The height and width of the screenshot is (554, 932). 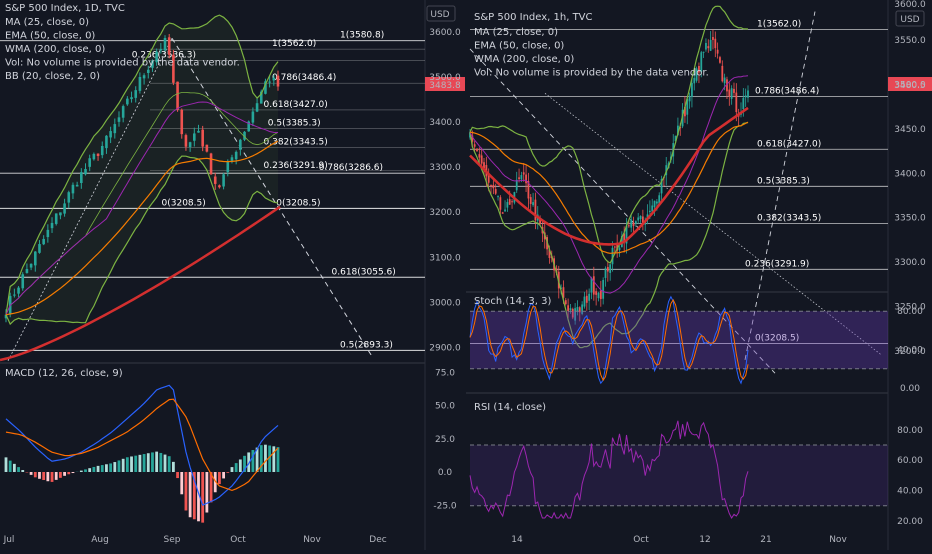 I want to click on x-tick-label: Jul, so click(x=9, y=540).